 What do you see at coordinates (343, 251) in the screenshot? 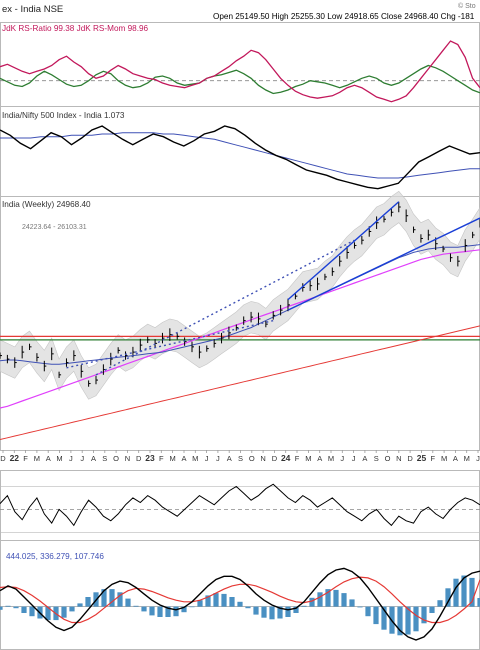
I see `rising-wedge-upper` at bounding box center [343, 251].